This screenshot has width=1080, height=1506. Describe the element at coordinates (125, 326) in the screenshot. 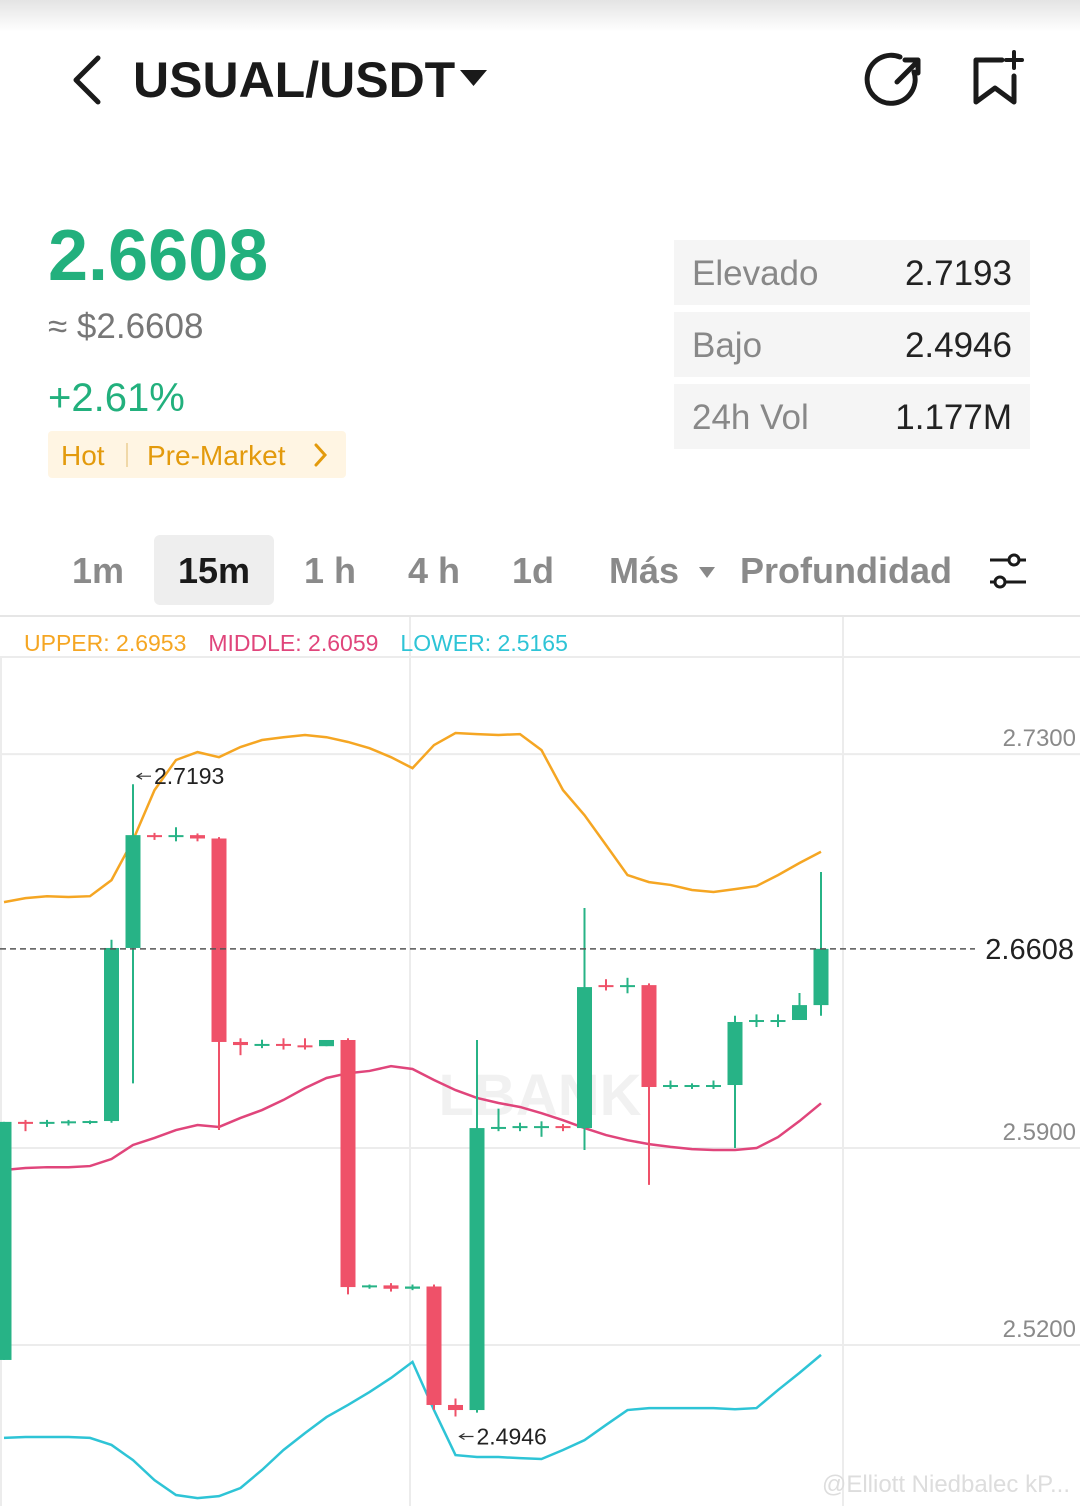

I see `fiat-price: ≈ $2.6608` at that location.